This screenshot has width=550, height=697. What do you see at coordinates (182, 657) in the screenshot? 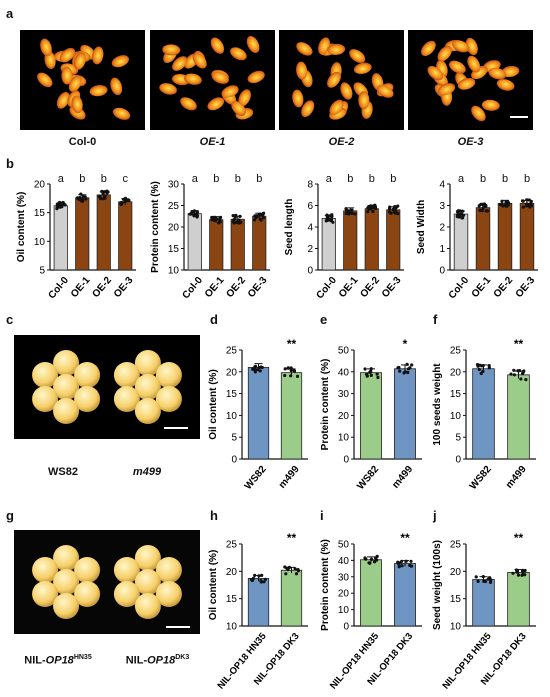
I see `label-nil-dk3-sup: DK3` at bounding box center [182, 657].